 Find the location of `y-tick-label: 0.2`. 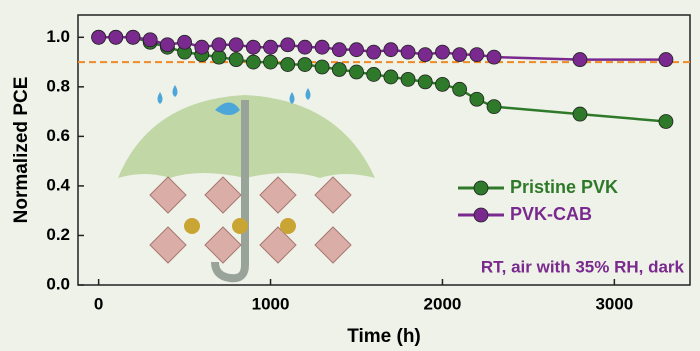

y-tick-label: 0.2 is located at coordinates (58, 234).